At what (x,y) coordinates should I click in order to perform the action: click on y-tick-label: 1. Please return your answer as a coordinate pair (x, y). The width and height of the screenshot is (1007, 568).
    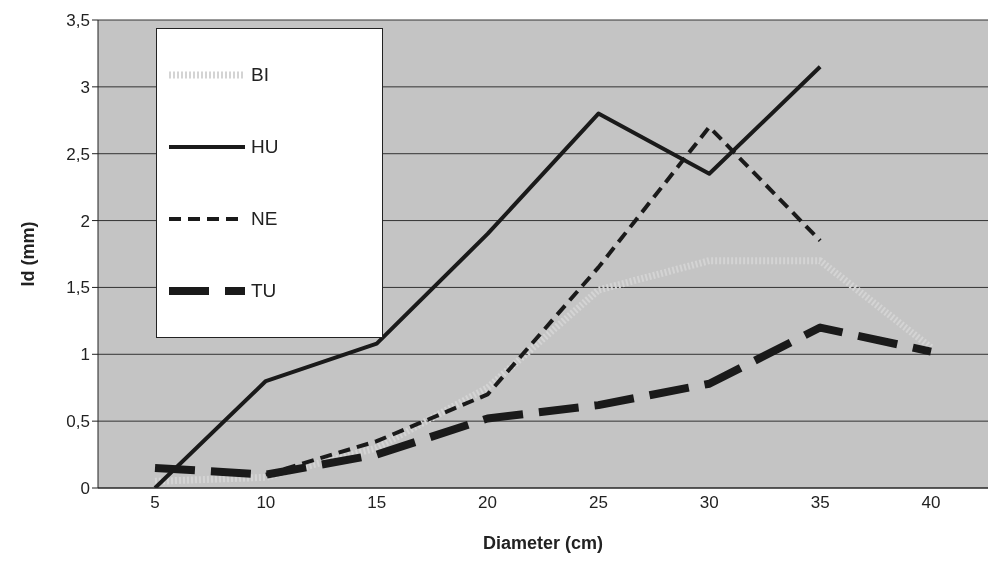
    Looking at the image, I should click on (85, 355).